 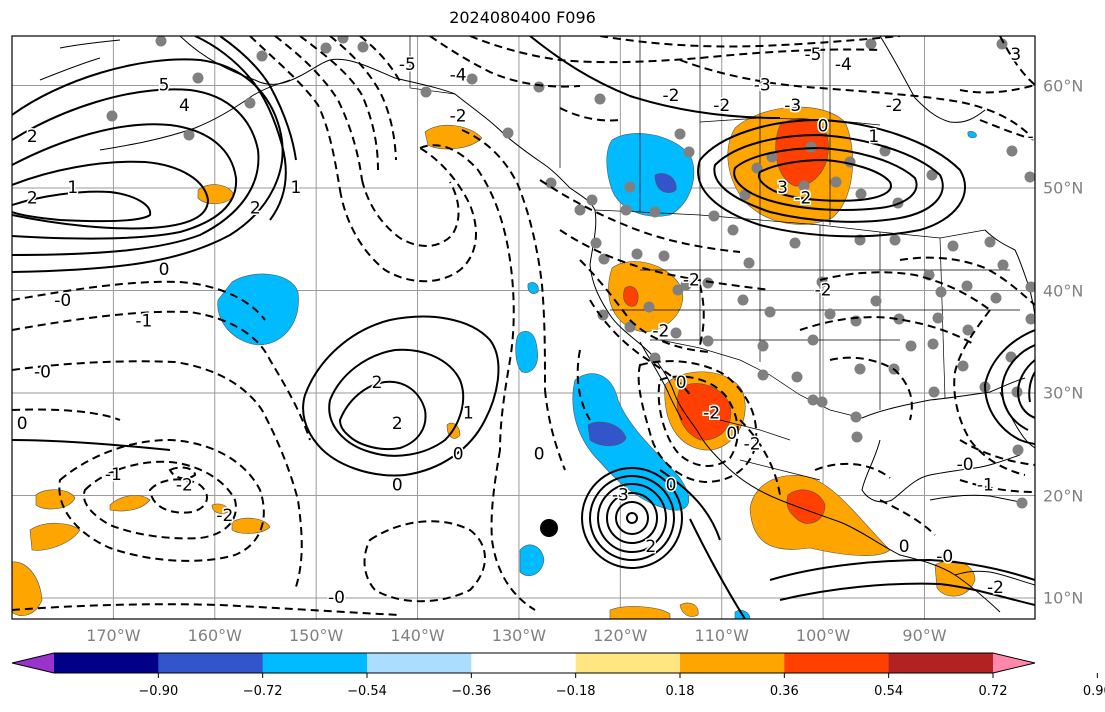 What do you see at coordinates (519, 635) in the screenshot?
I see `longitude-label: 130°W` at bounding box center [519, 635].